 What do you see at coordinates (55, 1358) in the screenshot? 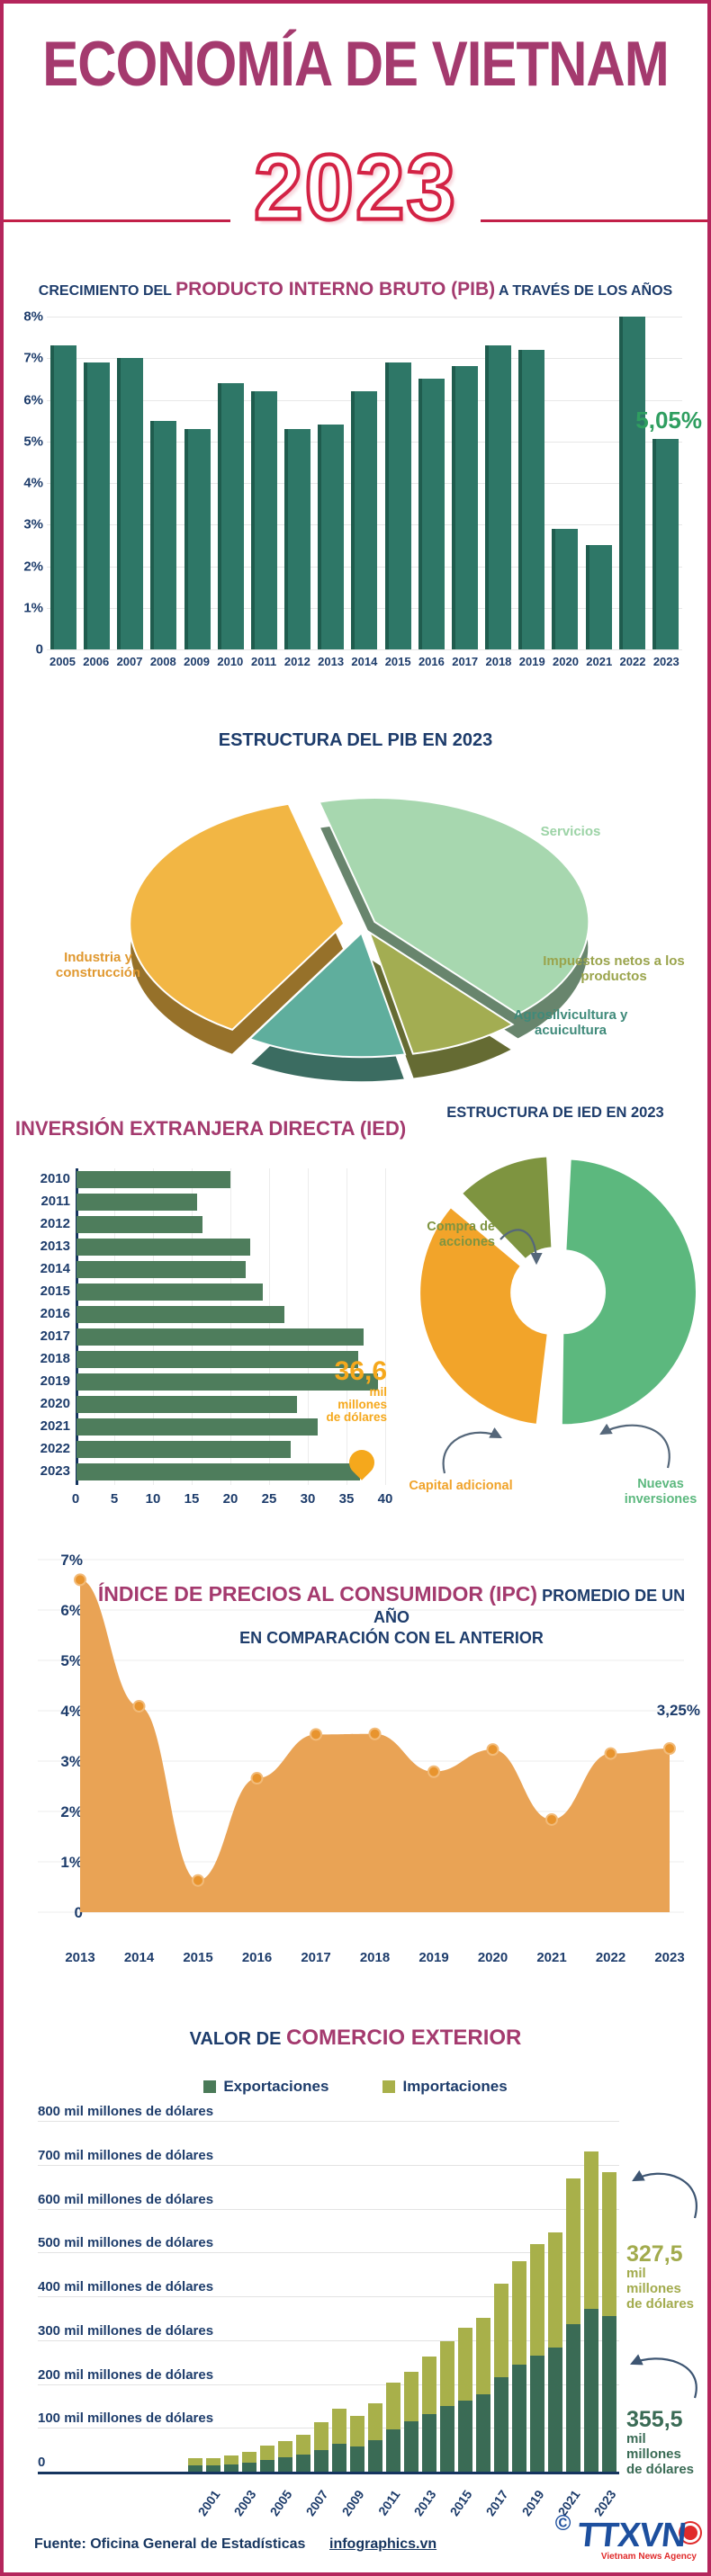
I see `ied-year-label: 2018` at bounding box center [55, 1358].